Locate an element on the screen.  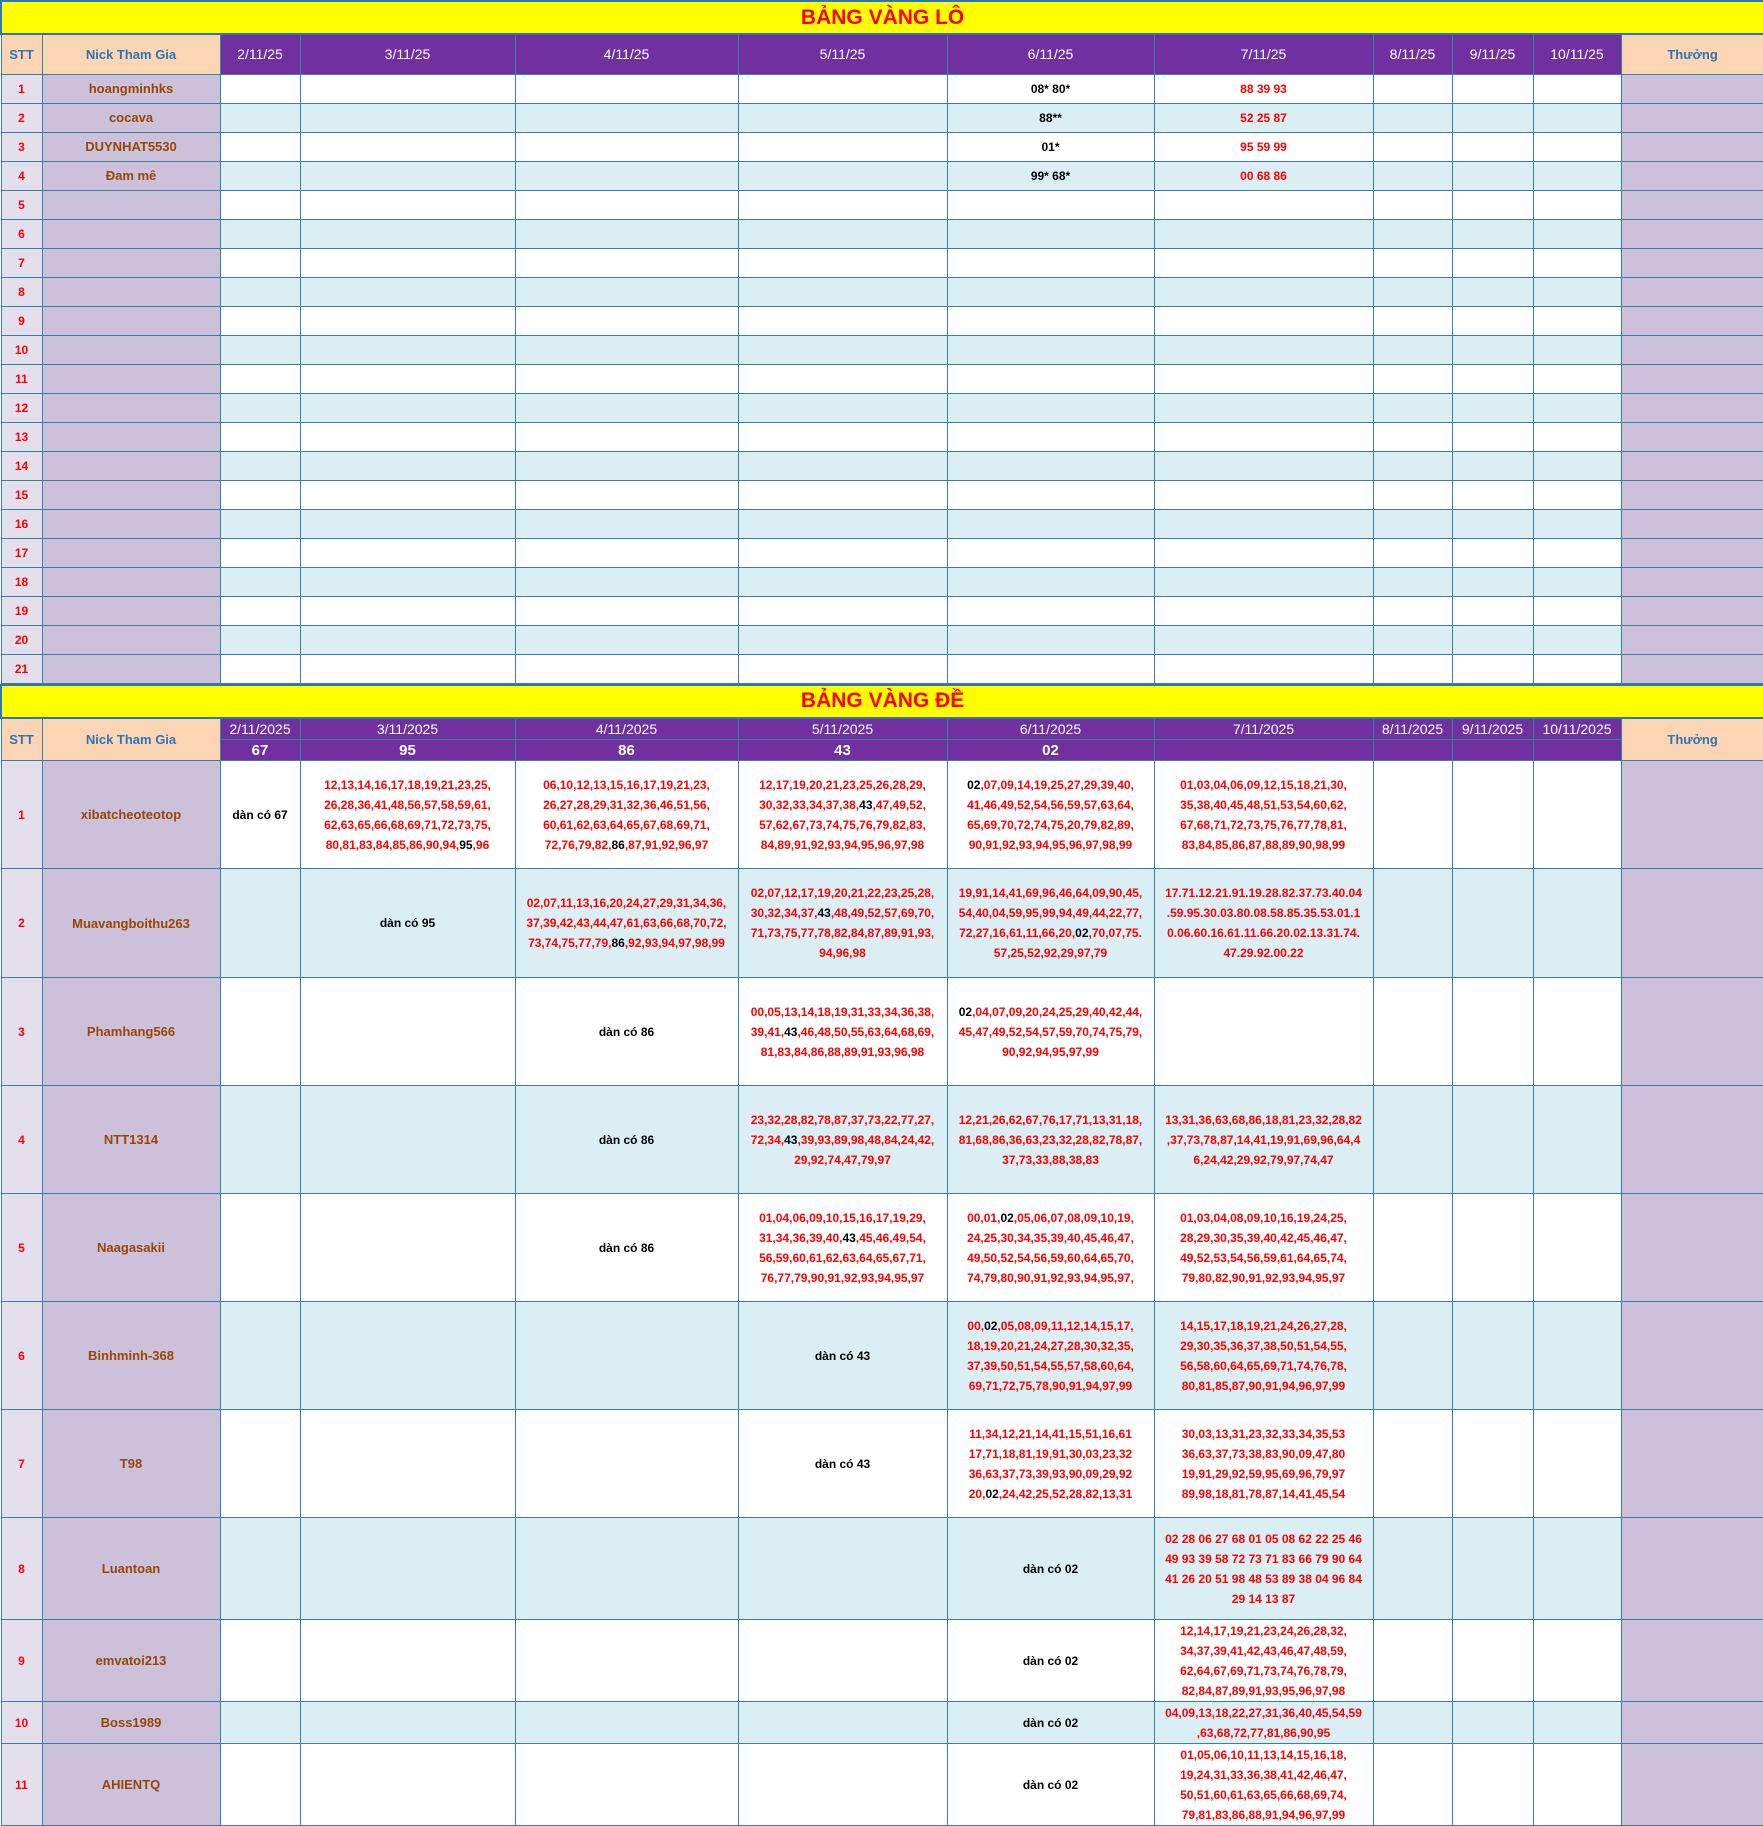
lo-row: 11 is located at coordinates (882, 378).